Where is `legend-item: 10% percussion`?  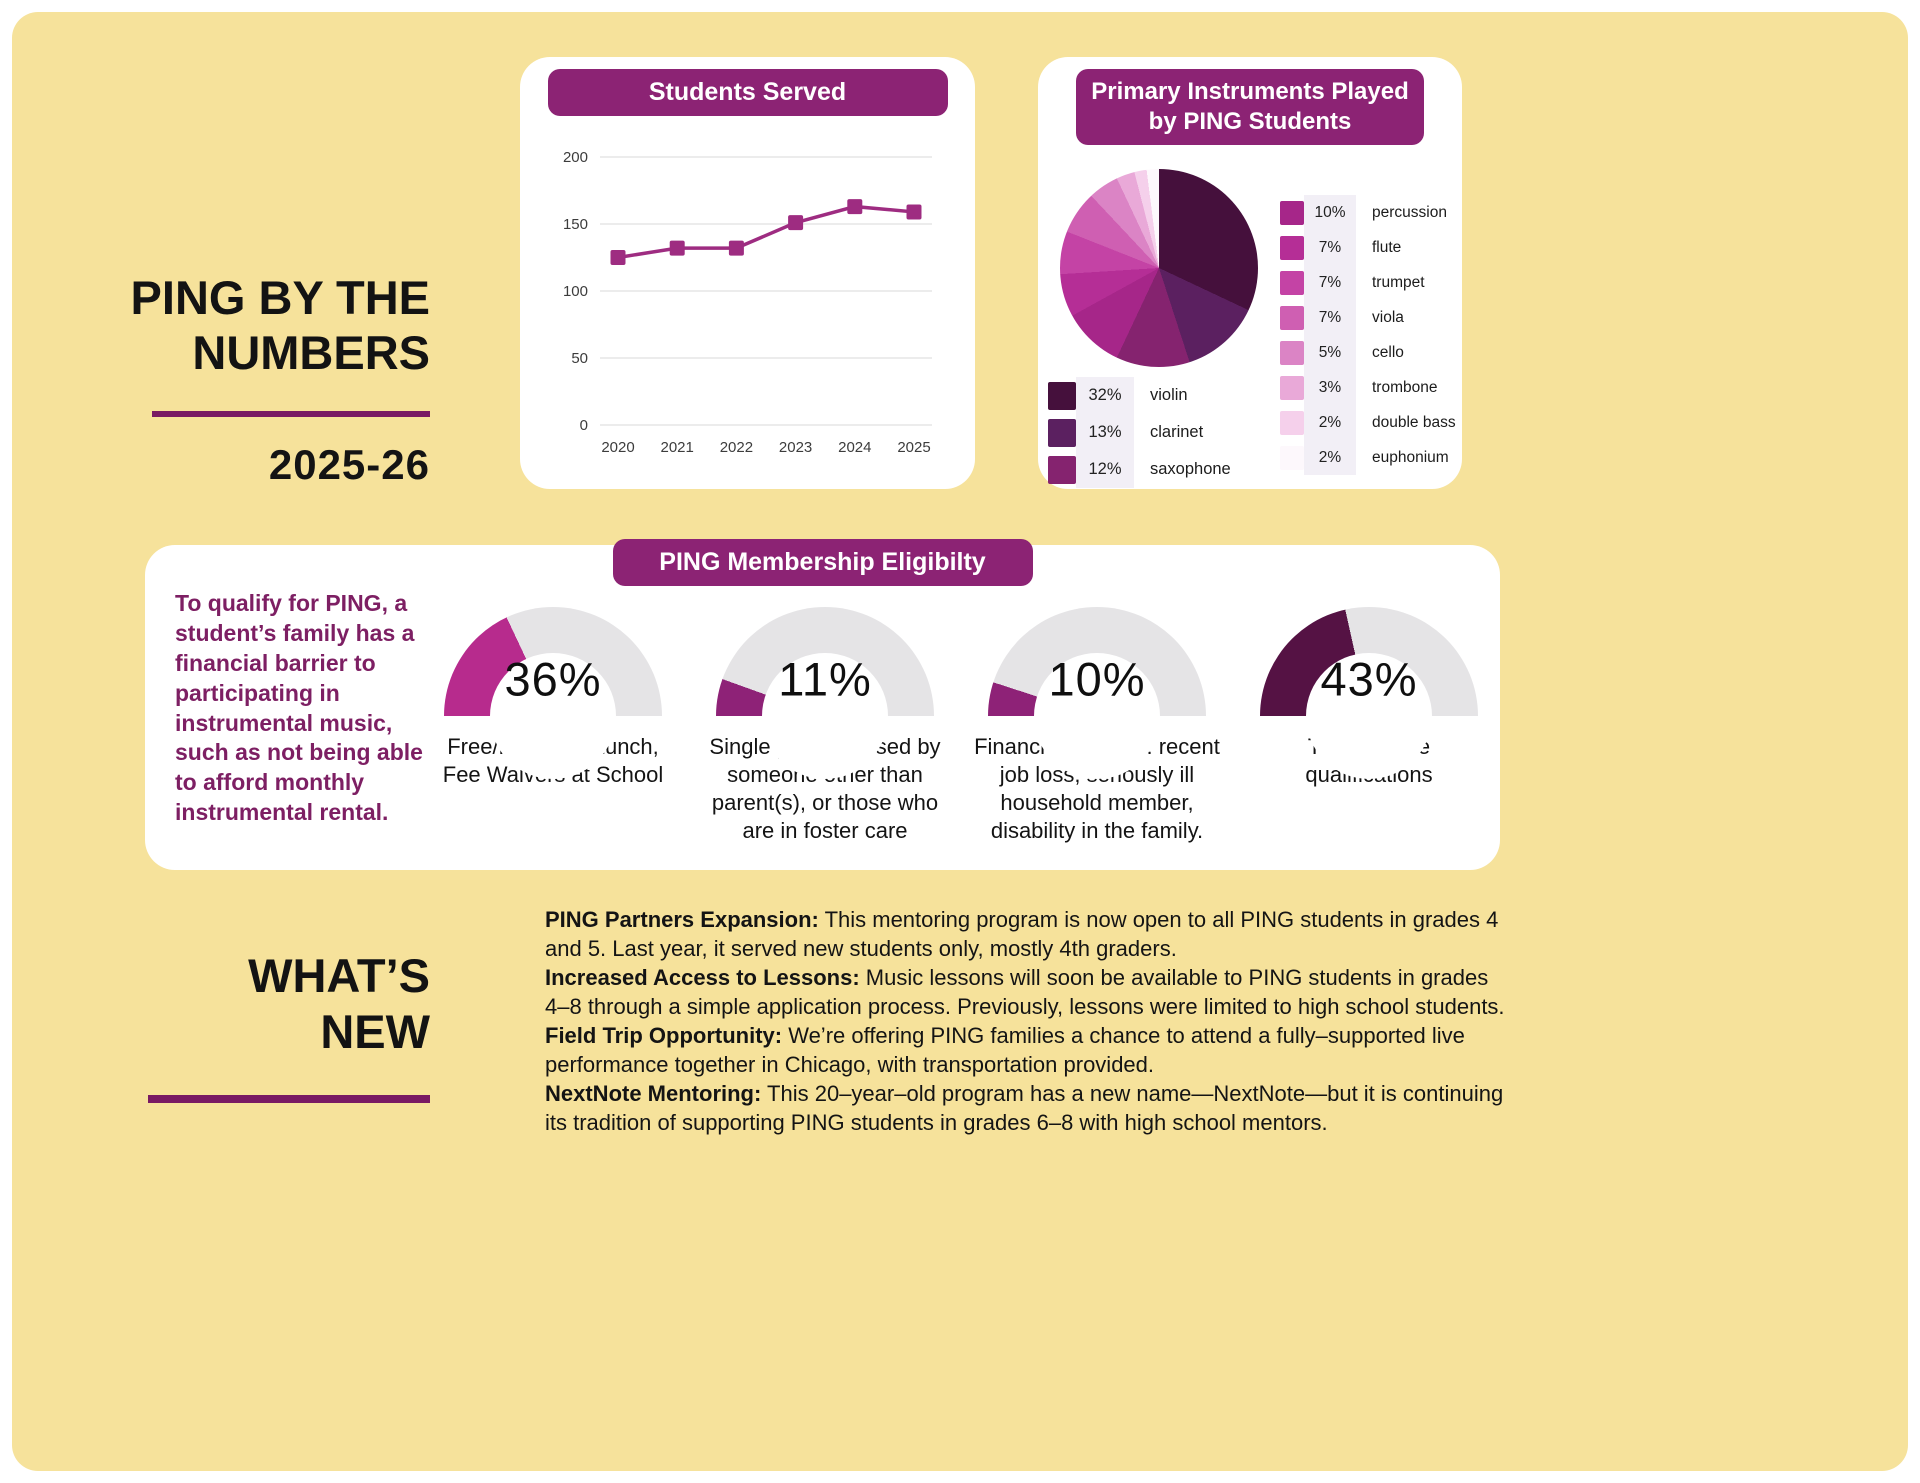
legend-item: 10% percussion is located at coordinates (1368, 212).